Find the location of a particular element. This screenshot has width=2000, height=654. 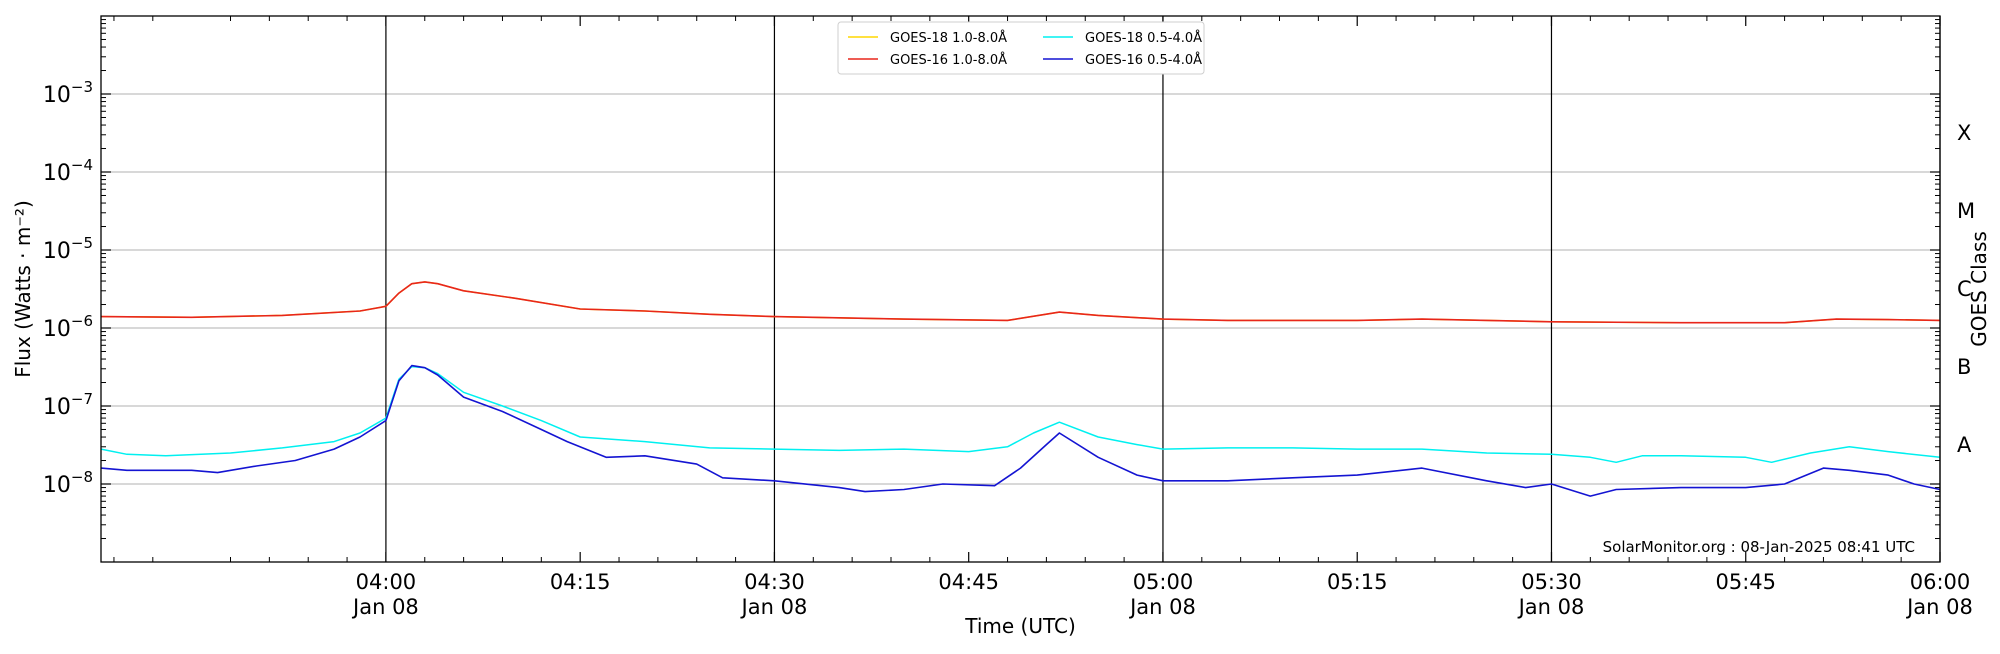

goes-class-axis-label: GOES Class is located at coordinates (1979, 289).